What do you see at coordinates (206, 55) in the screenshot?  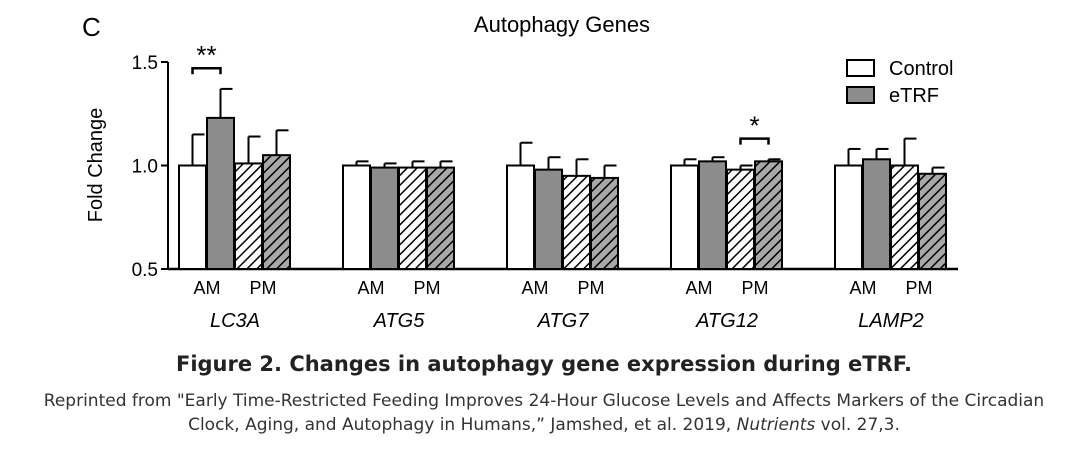 I see `significance-marker: **` at bounding box center [206, 55].